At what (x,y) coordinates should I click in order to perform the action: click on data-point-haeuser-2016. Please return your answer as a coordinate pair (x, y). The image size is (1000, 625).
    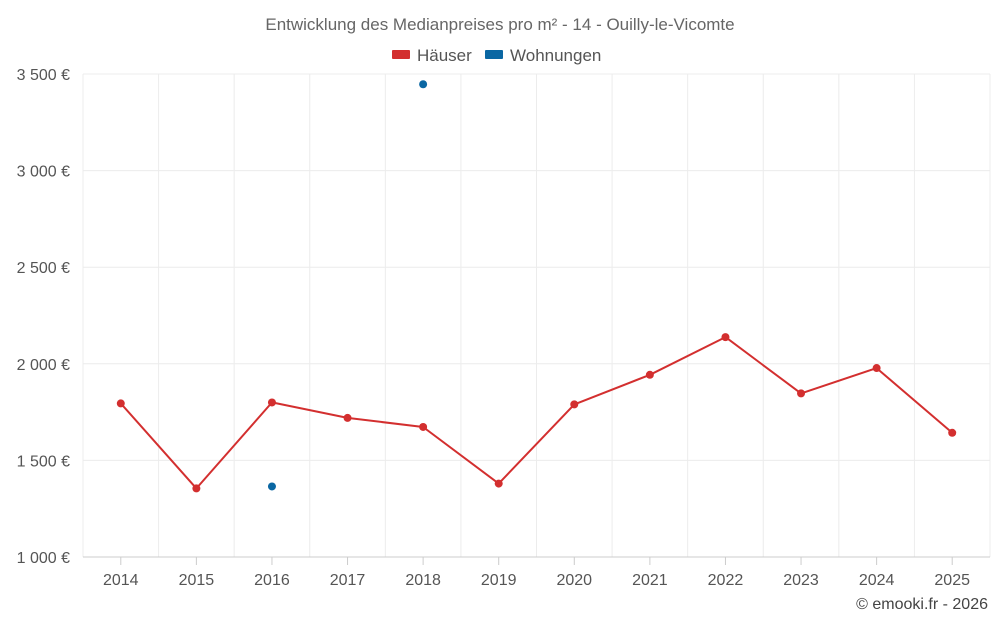
    Looking at the image, I should click on (271, 402).